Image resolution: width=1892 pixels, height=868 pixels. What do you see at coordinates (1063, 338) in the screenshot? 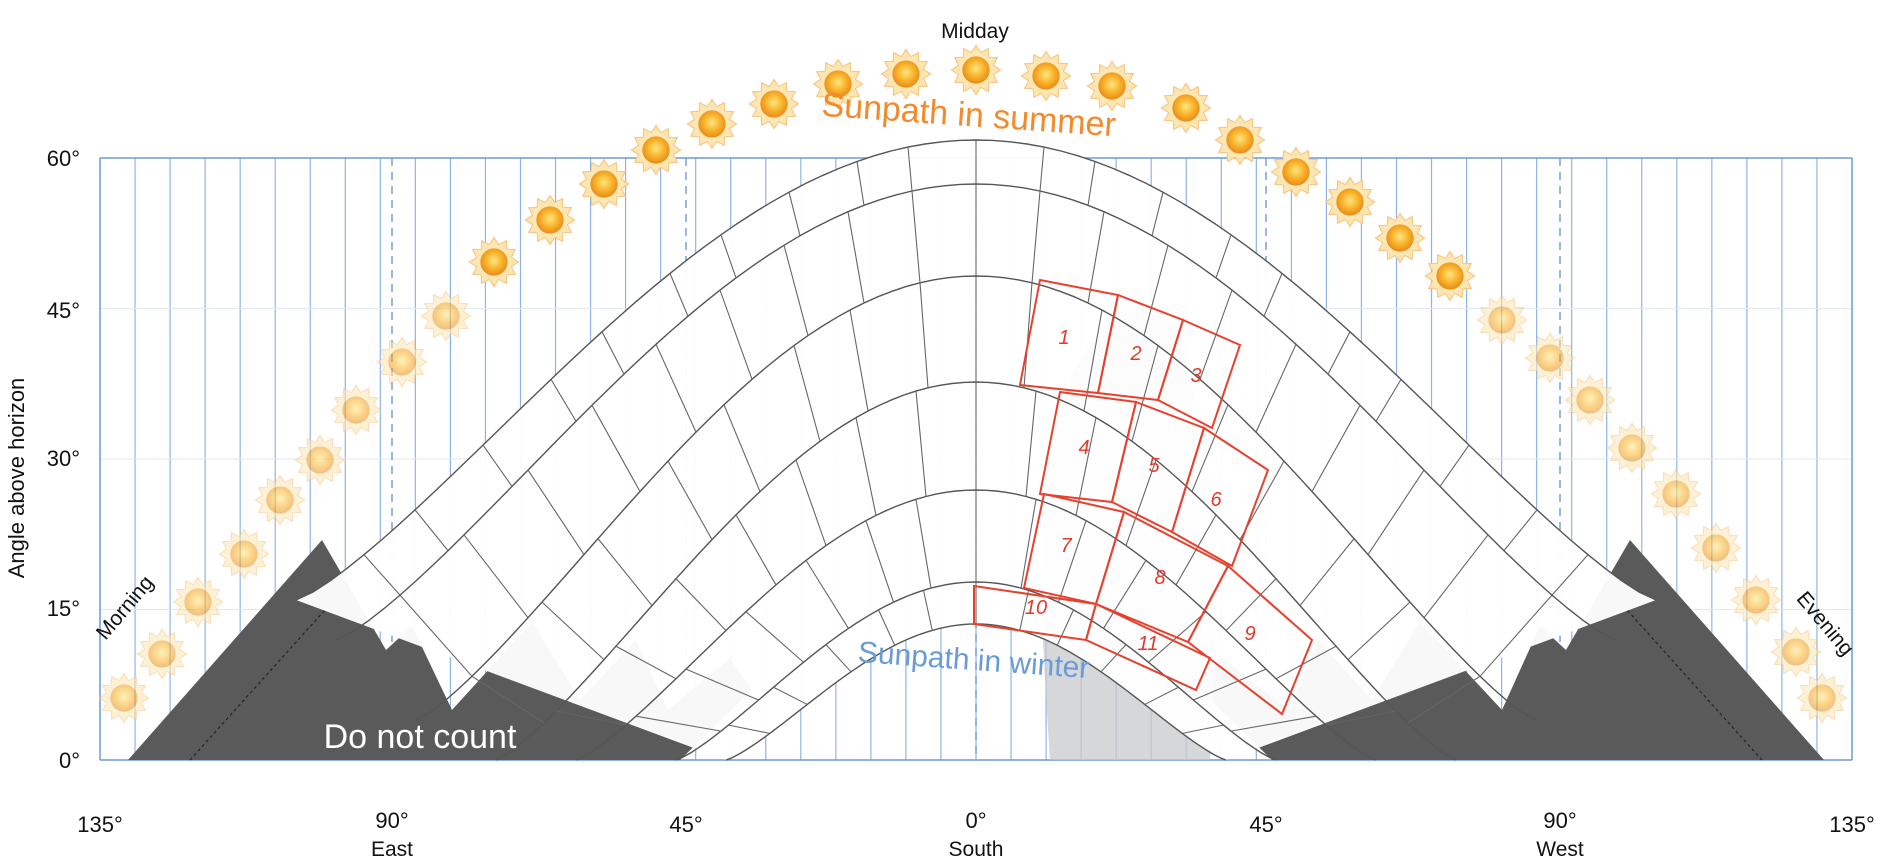
I see `cell-number: 1` at bounding box center [1063, 338].